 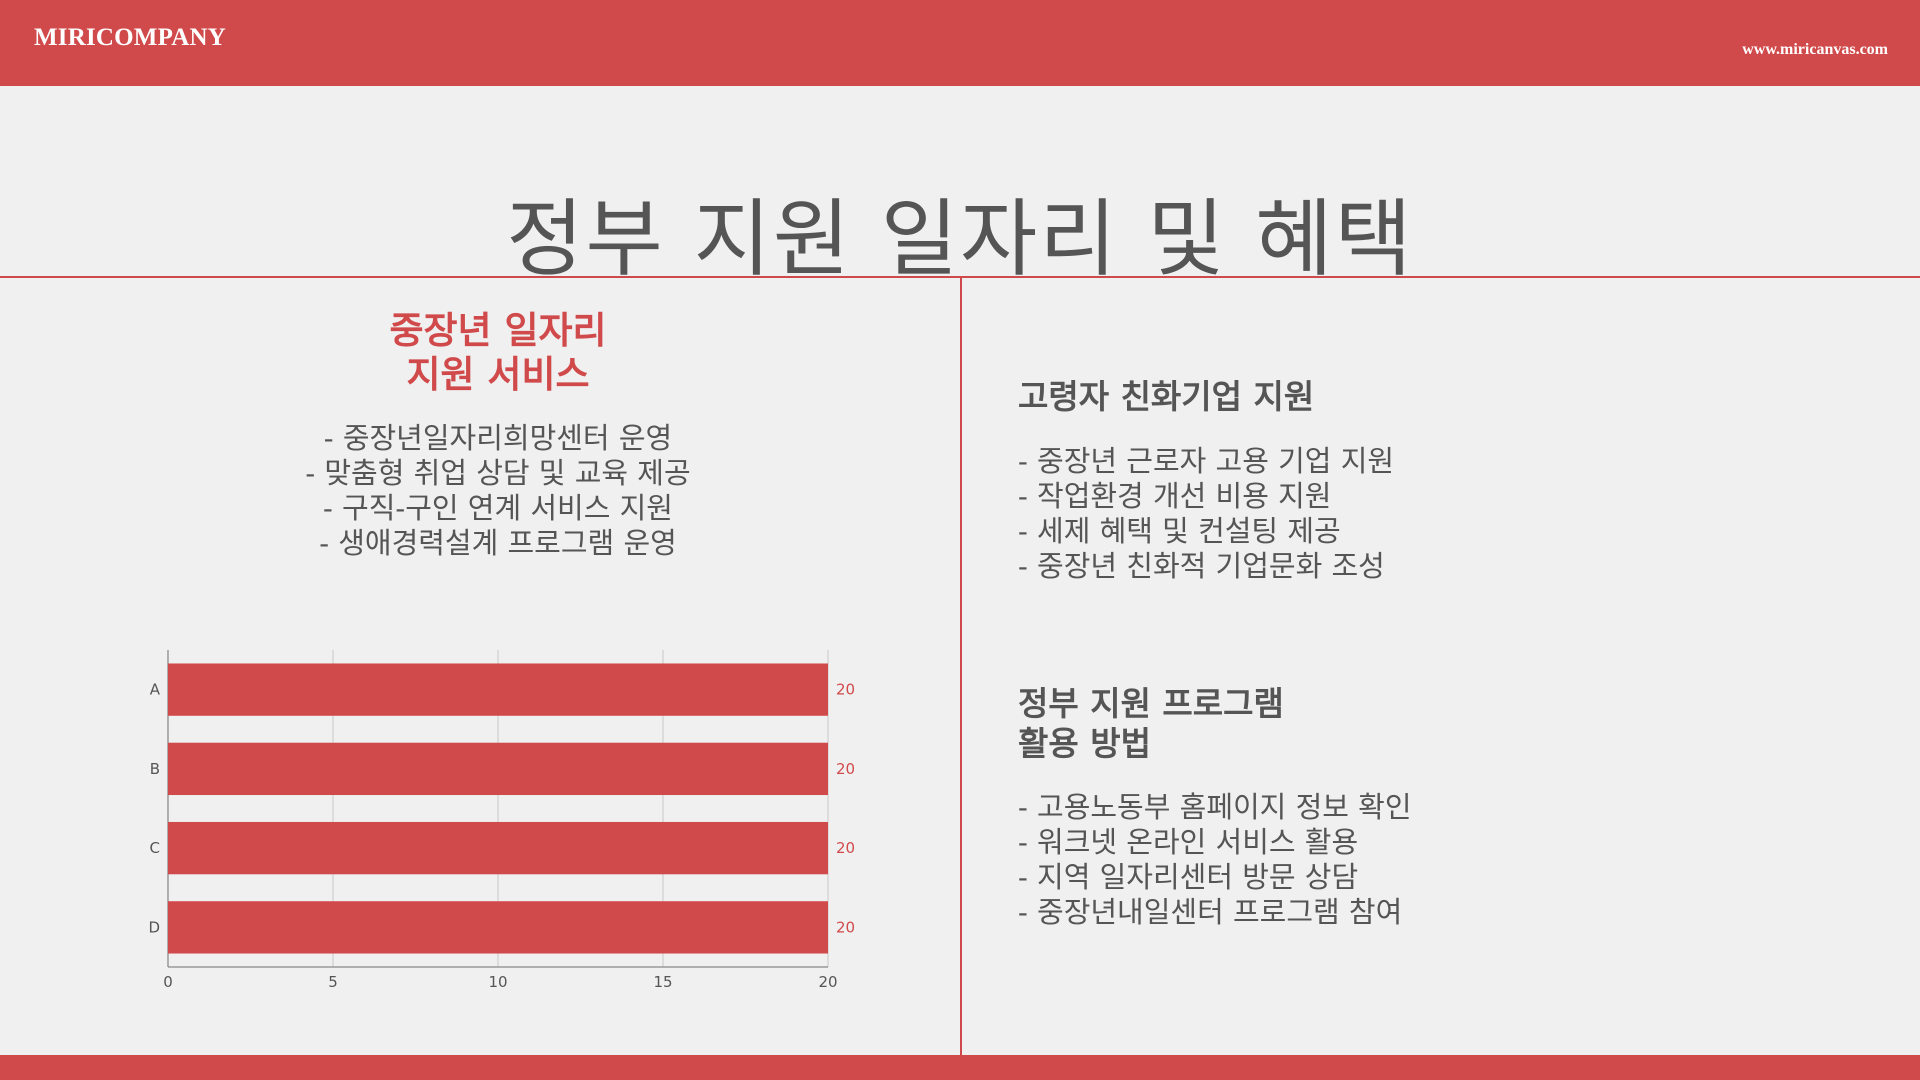 I want to click on right-section2-heading: 정부 지원 프로그램 활용 방법, so click(x=1151, y=724).